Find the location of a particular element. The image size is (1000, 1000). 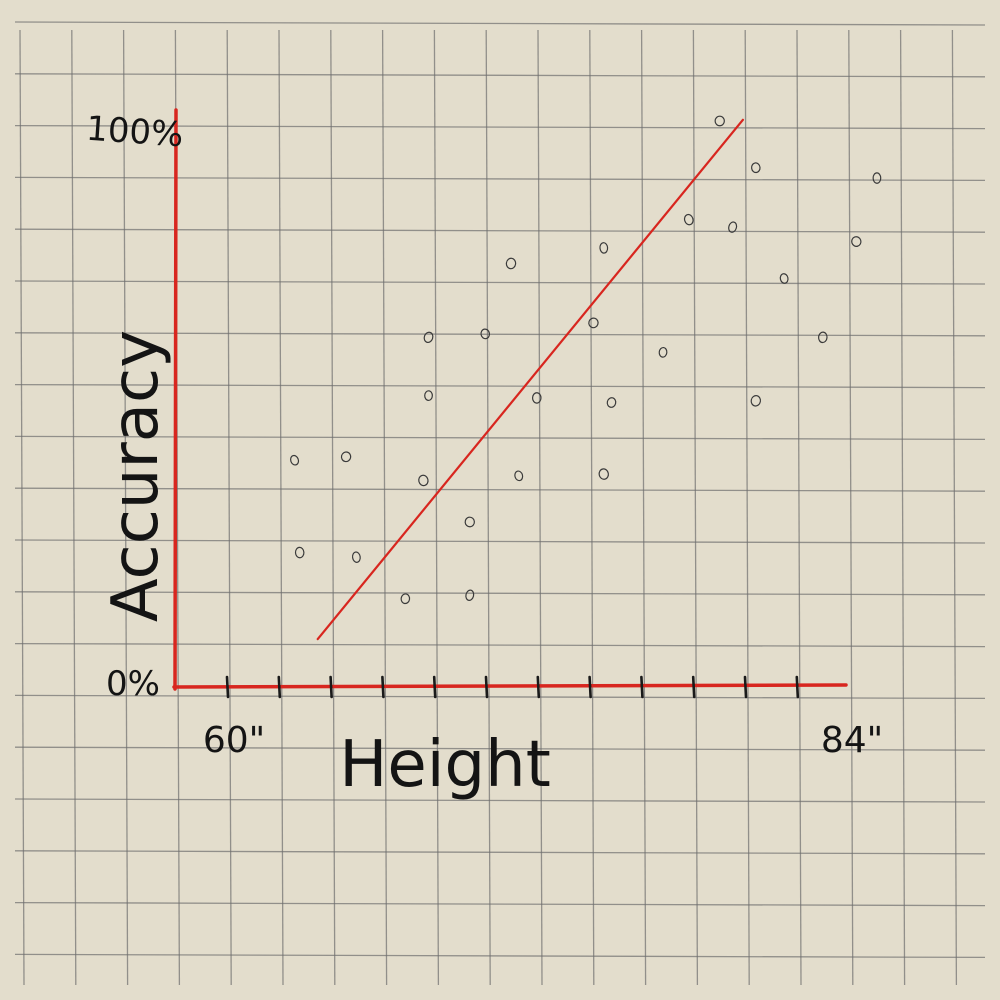

y-tick-label-max: 100% is located at coordinates (135, 132).